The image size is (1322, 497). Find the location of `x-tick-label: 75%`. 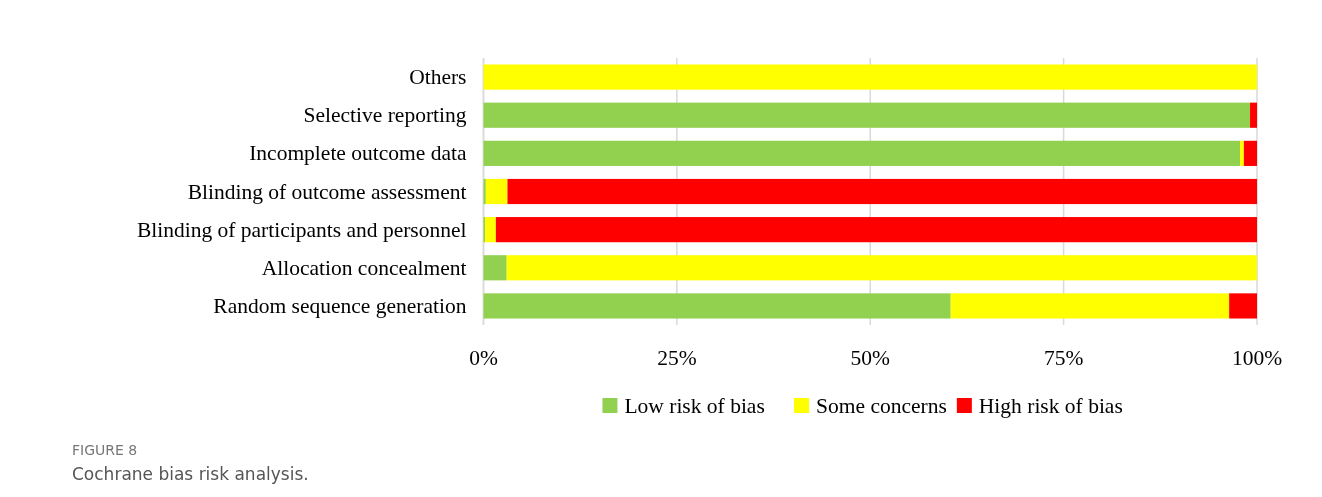

x-tick-label: 75% is located at coordinates (1063, 358).